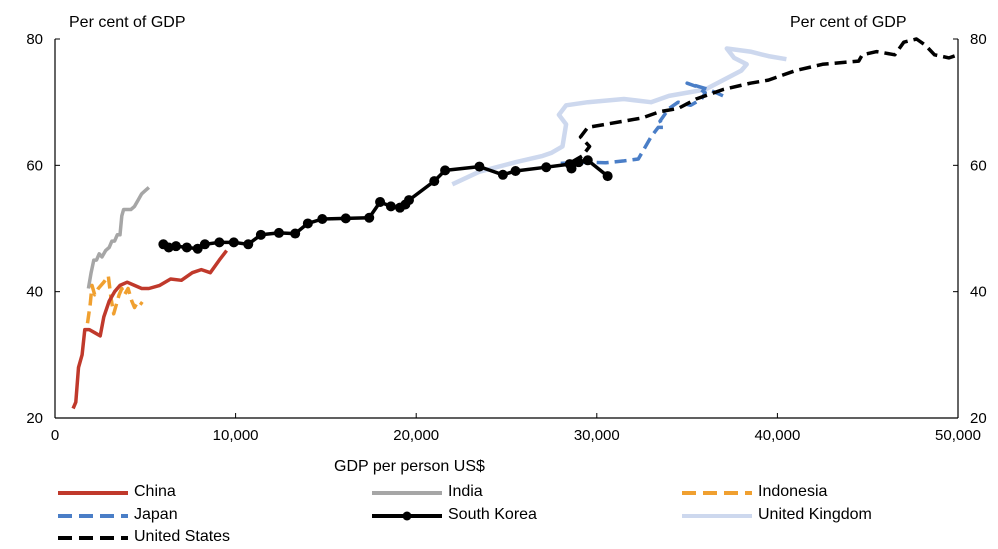 This screenshot has width=998, height=549. I want to click on x-tick-label: 40,000, so click(777, 435).